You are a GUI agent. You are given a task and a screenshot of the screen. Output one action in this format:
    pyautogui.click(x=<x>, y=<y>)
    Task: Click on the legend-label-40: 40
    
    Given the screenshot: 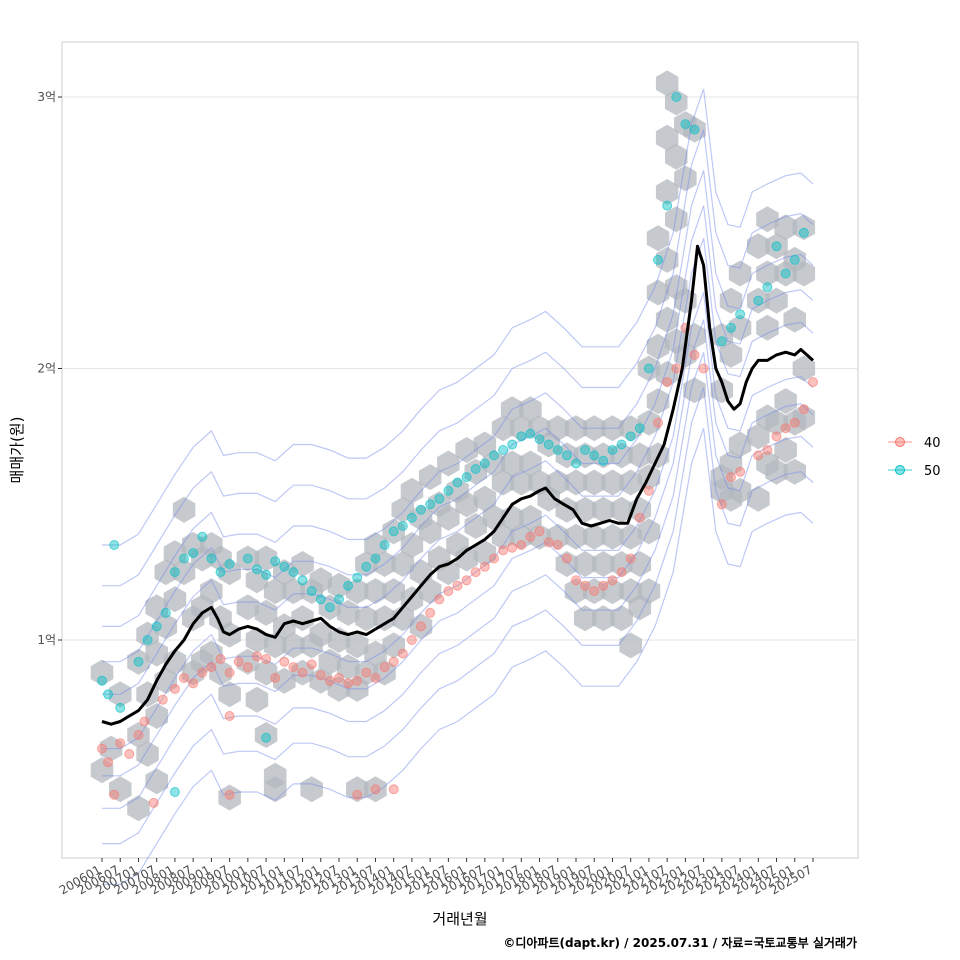 What is the action you would take?
    pyautogui.click(x=932, y=443)
    